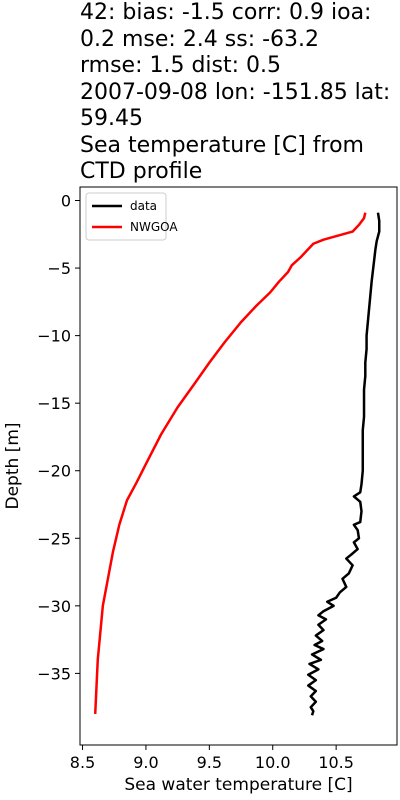 The width and height of the screenshot is (400, 800). Describe the element at coordinates (54, 403) in the screenshot. I see `y-tick-label: −15` at that location.